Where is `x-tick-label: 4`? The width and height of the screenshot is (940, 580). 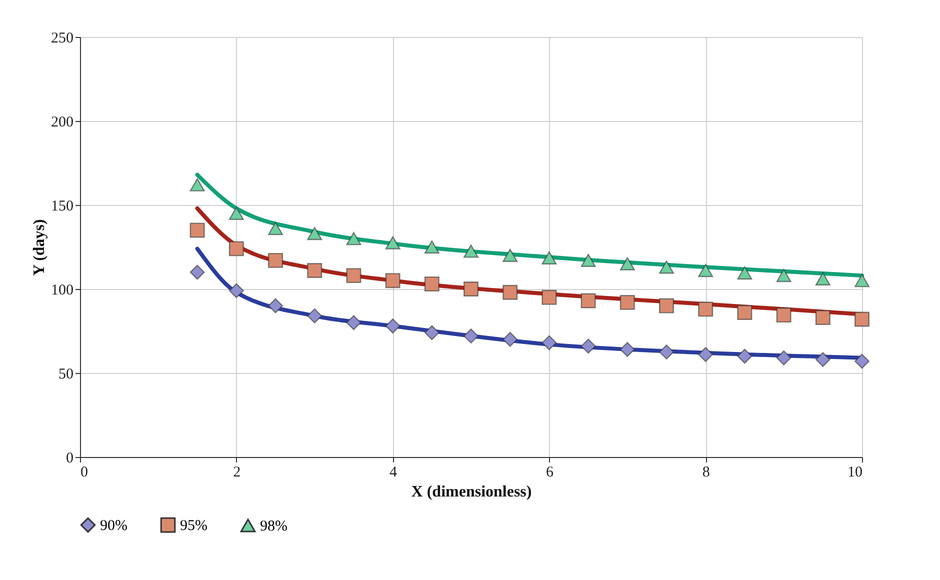
x-tick-label: 4 is located at coordinates (394, 472).